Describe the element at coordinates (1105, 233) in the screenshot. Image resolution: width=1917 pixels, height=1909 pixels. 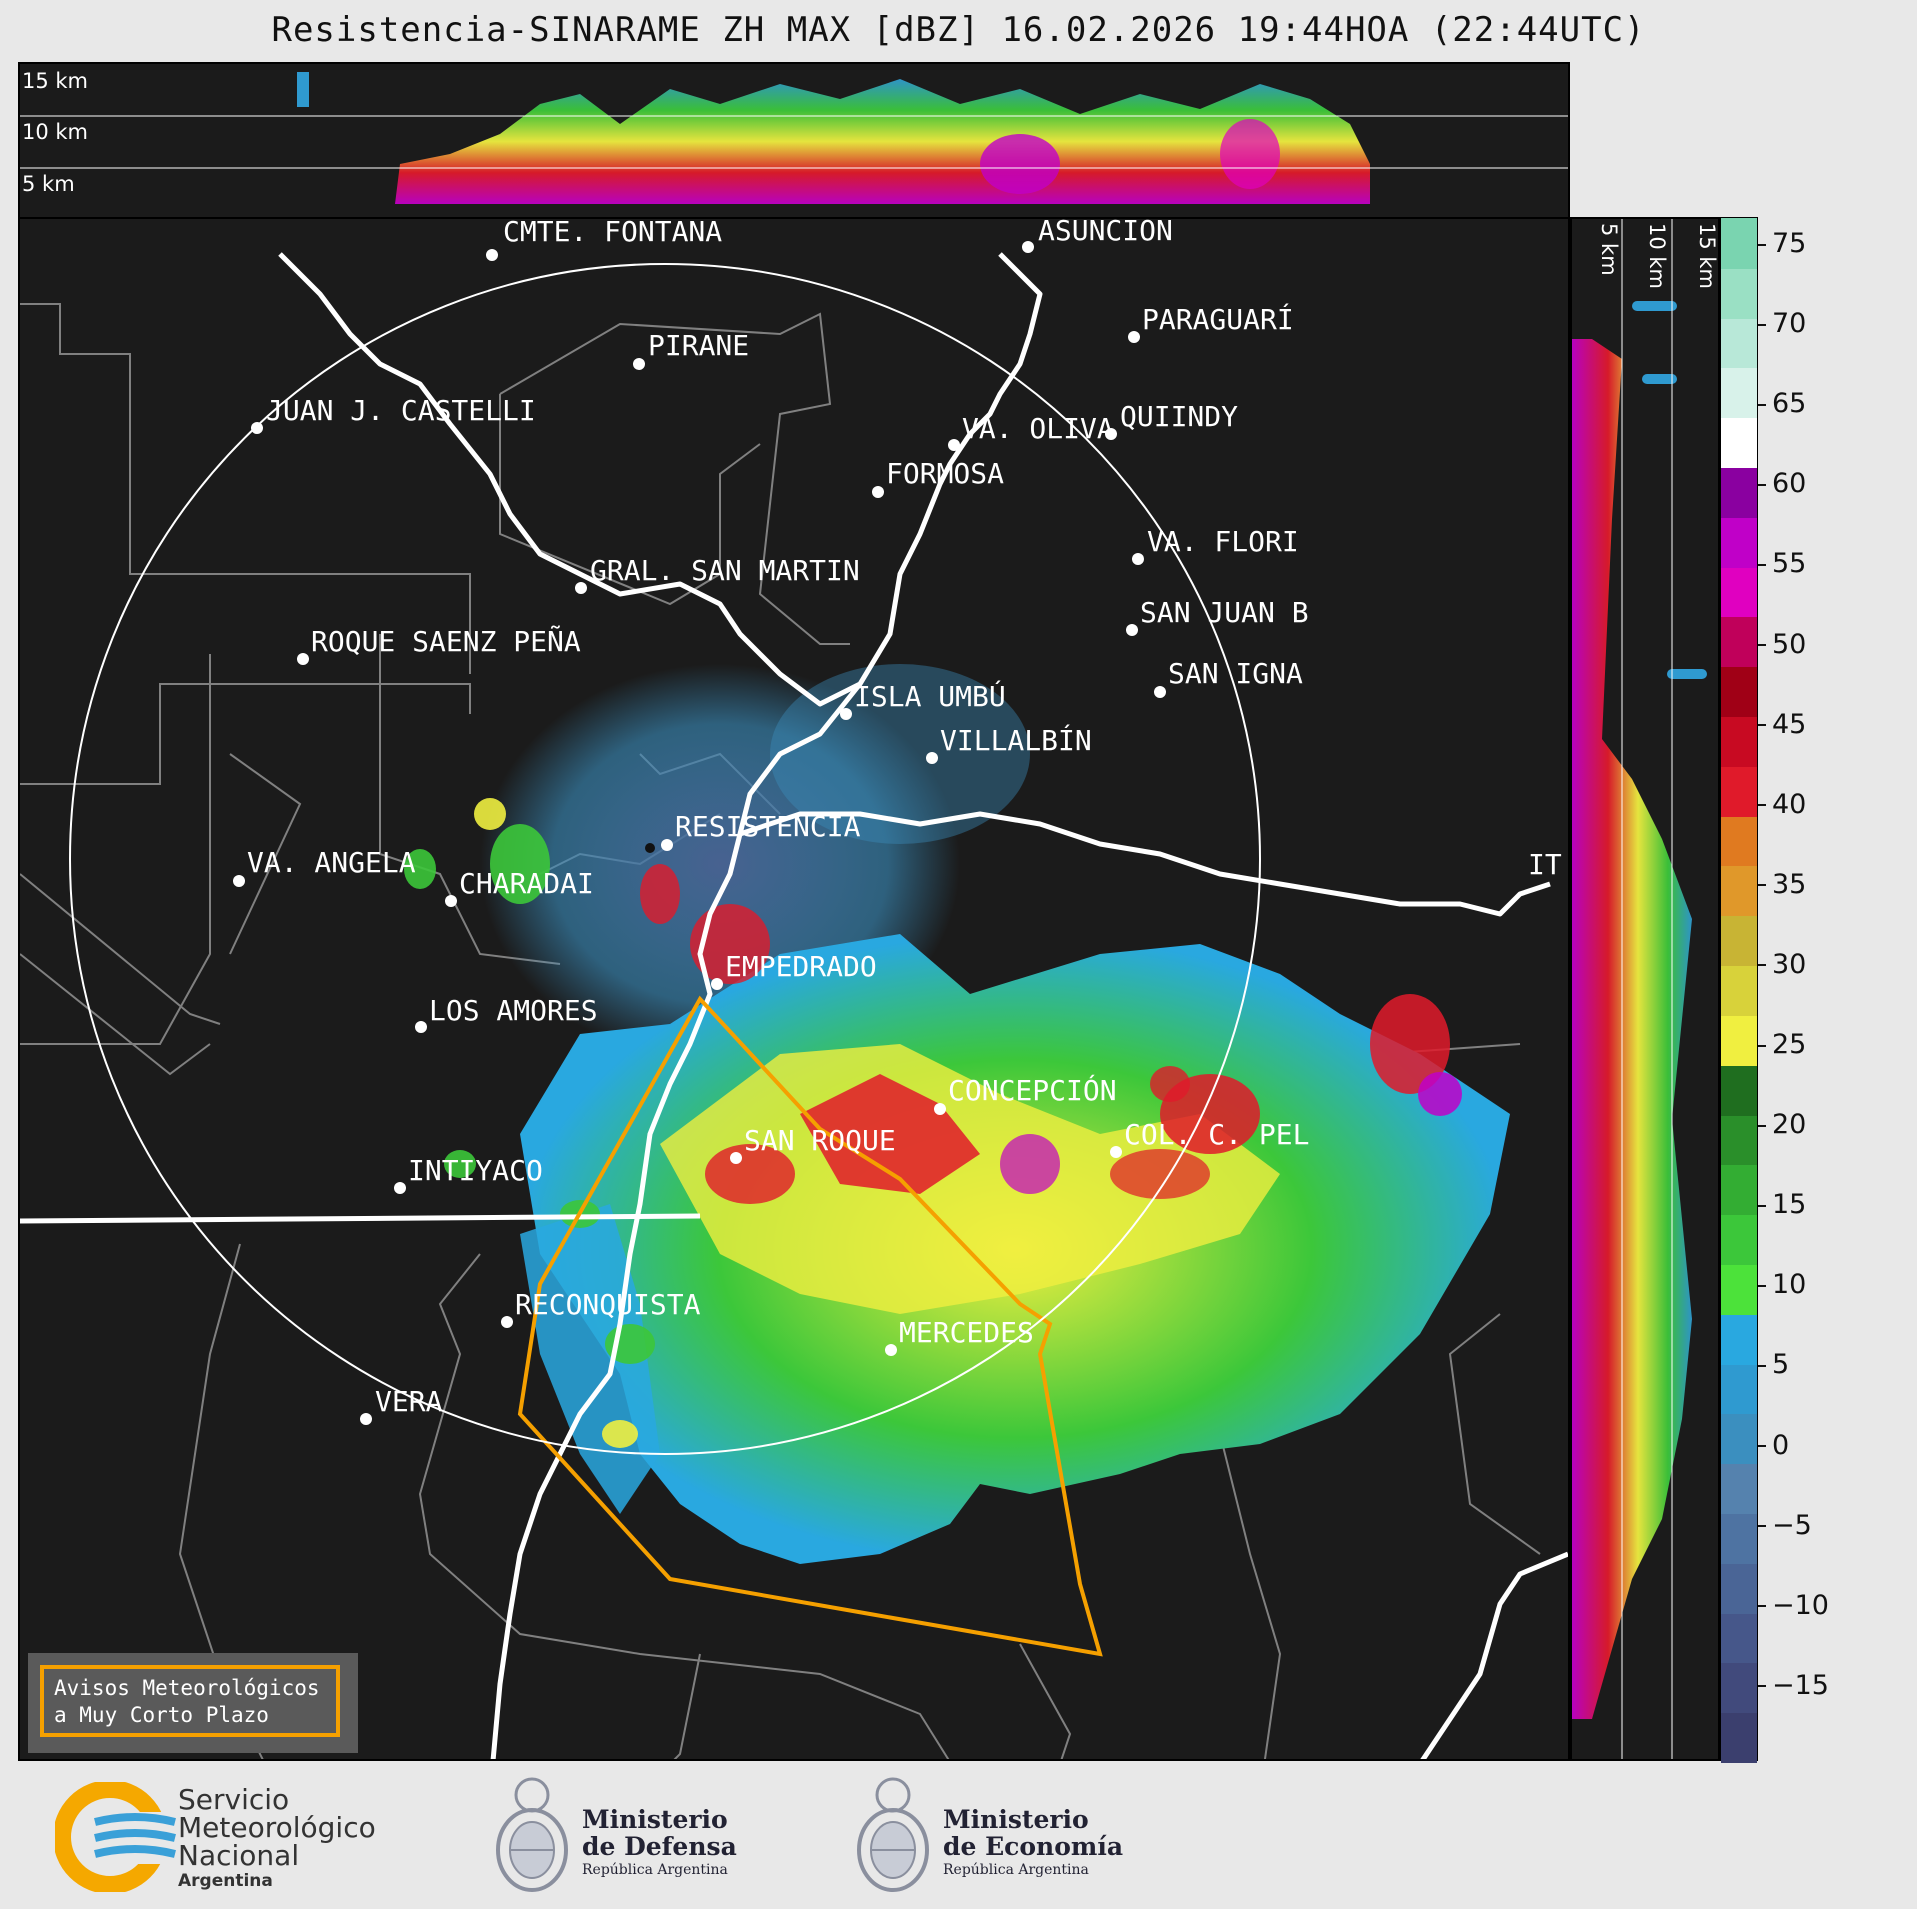
I see `city-label: ASUNCIÓN` at that location.